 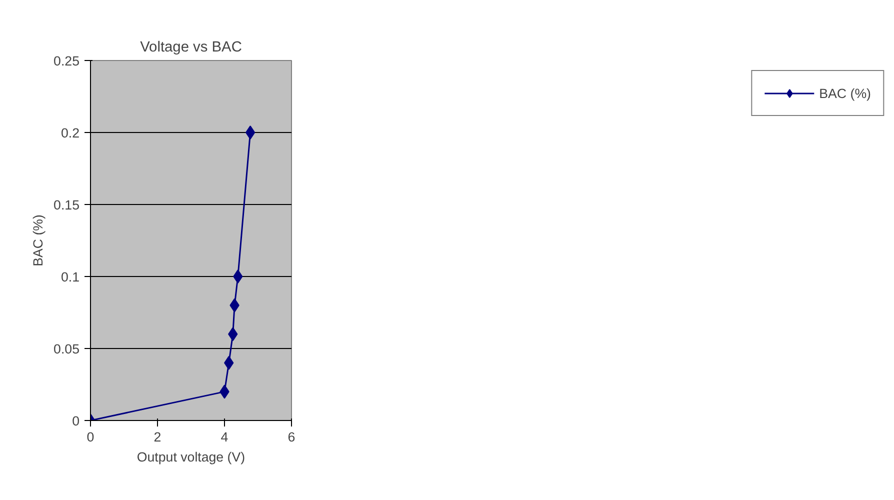 I want to click on x-tick-label: 0, so click(x=90, y=437).